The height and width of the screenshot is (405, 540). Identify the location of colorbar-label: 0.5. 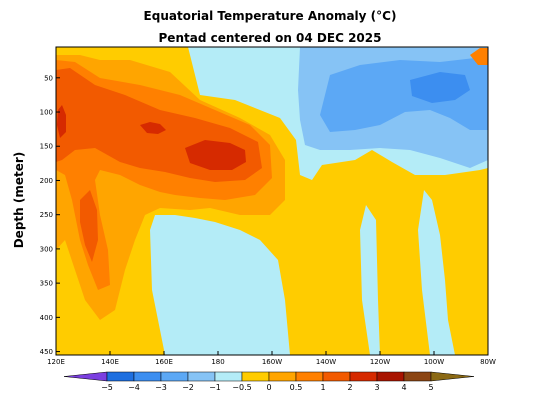
(296, 387).